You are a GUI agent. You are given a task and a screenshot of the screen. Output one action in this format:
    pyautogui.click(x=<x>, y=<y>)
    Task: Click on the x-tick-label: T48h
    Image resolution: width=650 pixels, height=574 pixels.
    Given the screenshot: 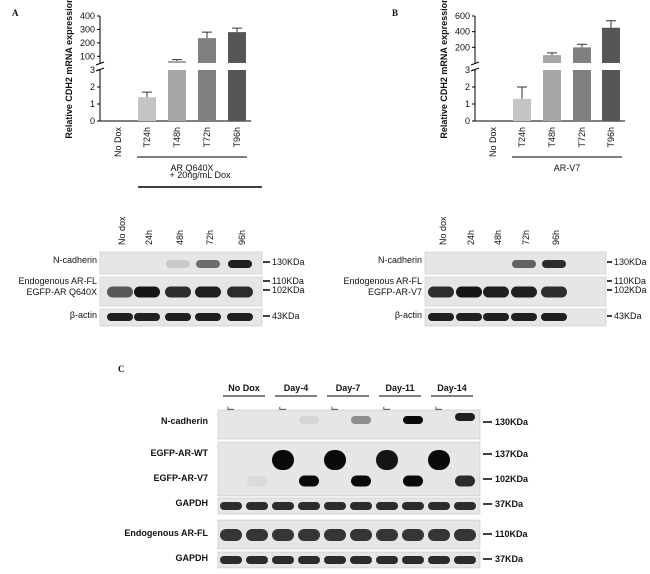 What is the action you would take?
    pyautogui.click(x=177, y=137)
    